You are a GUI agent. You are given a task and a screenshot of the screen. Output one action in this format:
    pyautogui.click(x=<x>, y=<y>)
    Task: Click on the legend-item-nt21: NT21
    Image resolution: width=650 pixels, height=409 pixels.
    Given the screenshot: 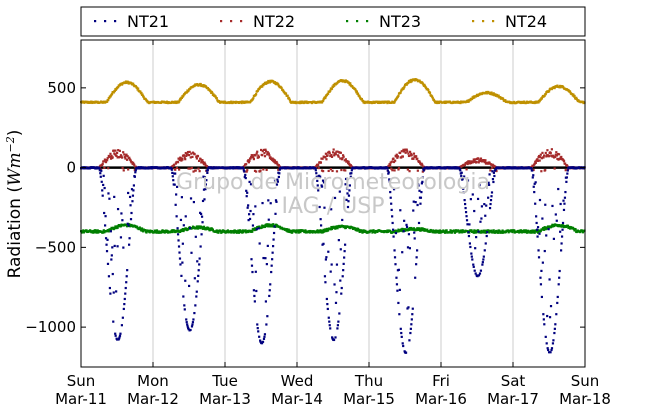 What is the action you would take?
    pyautogui.click(x=131, y=21)
    